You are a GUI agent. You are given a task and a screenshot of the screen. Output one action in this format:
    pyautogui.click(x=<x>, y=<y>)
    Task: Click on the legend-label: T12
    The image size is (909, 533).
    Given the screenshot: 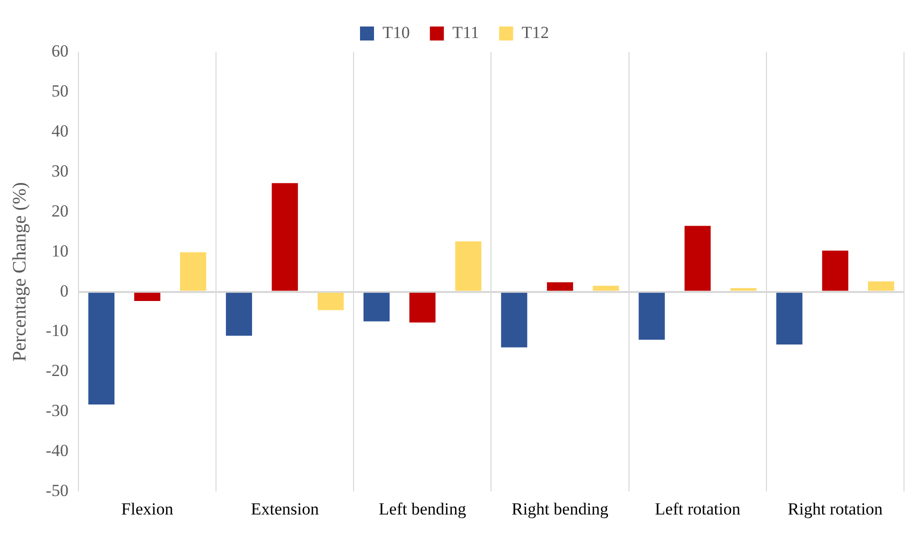 What is the action you would take?
    pyautogui.click(x=536, y=32)
    